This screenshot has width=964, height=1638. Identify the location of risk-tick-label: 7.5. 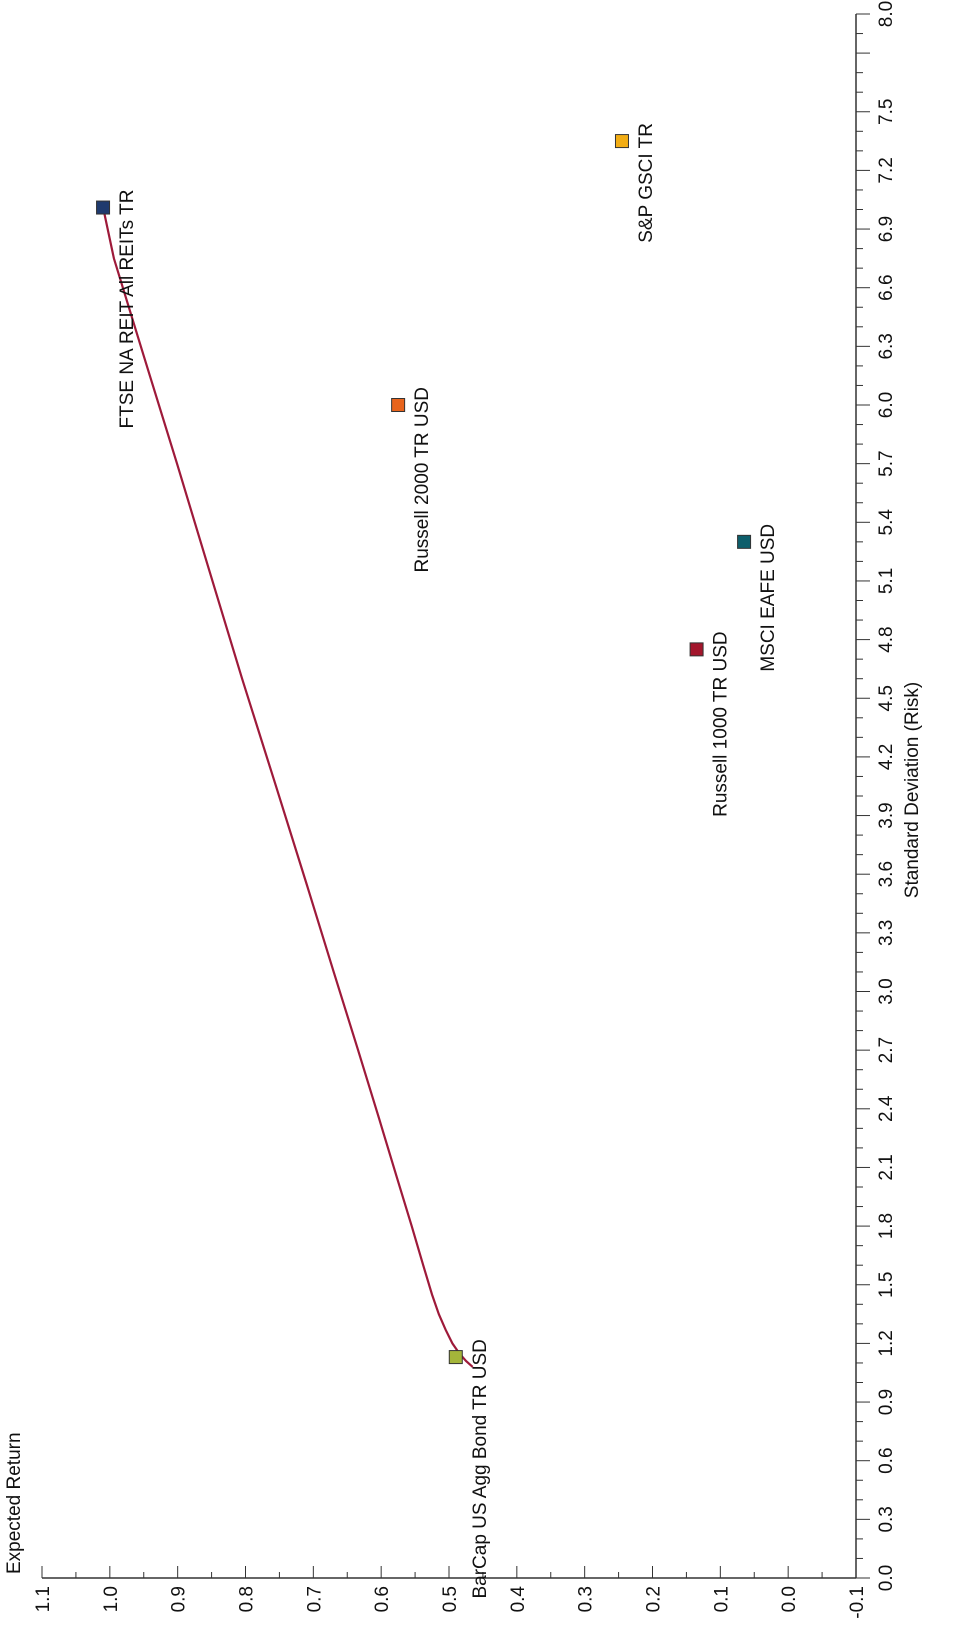
(886, 112).